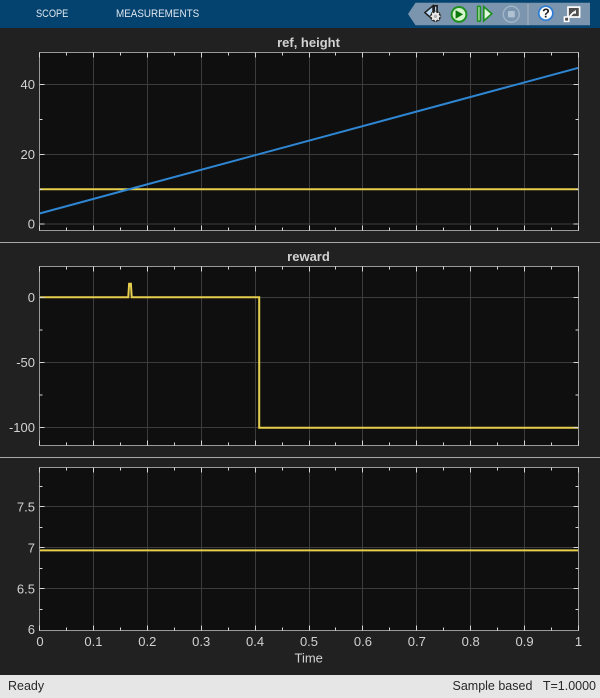 The image size is (600, 698). What do you see at coordinates (22, 427) in the screenshot?
I see `svg-text: -100` at bounding box center [22, 427].